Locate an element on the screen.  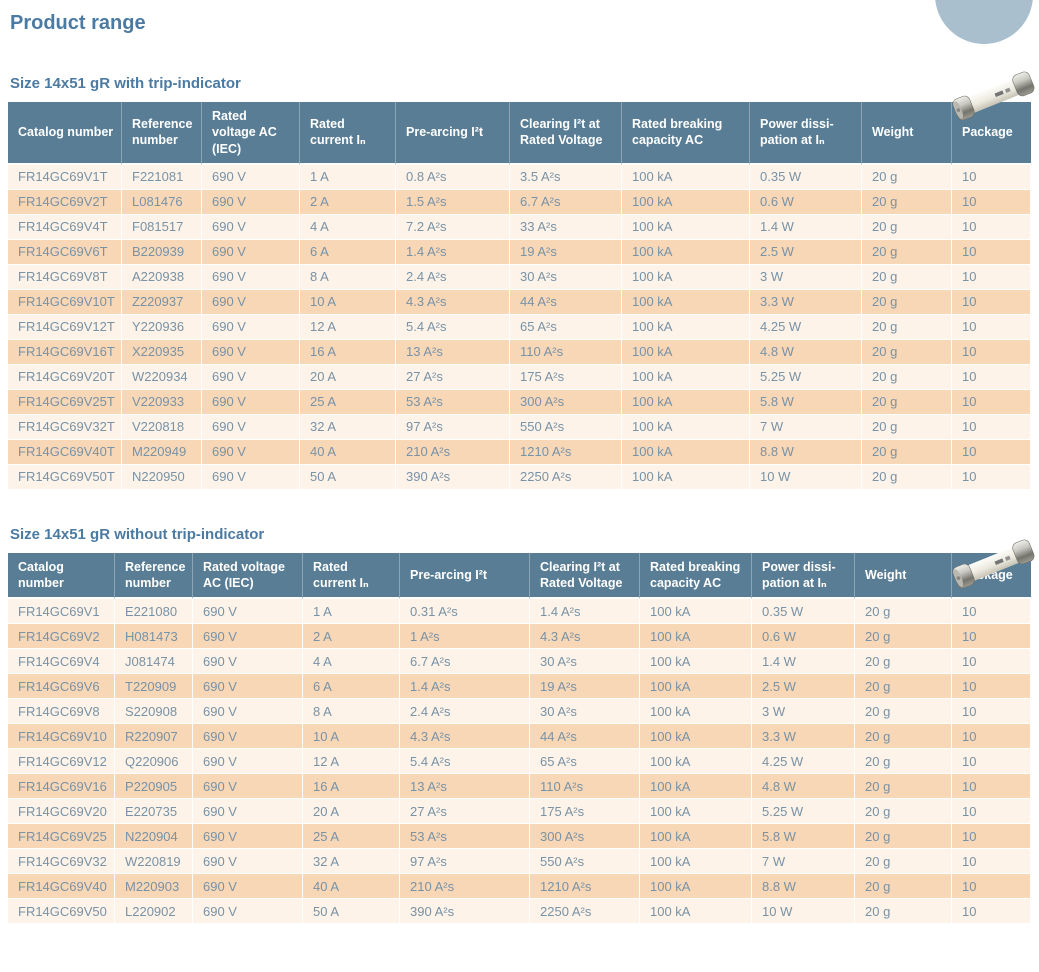
table-cell: 33 A²s is located at coordinates (566, 227).